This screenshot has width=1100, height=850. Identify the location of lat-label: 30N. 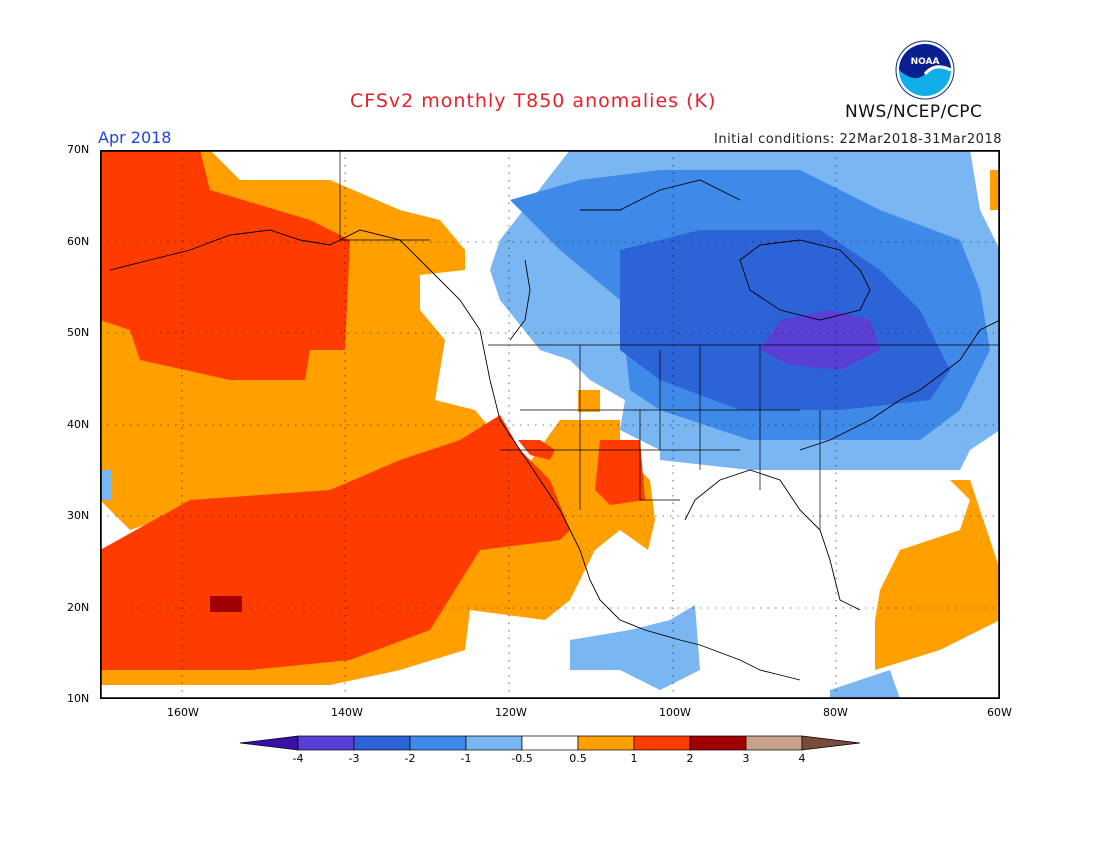
(78, 515).